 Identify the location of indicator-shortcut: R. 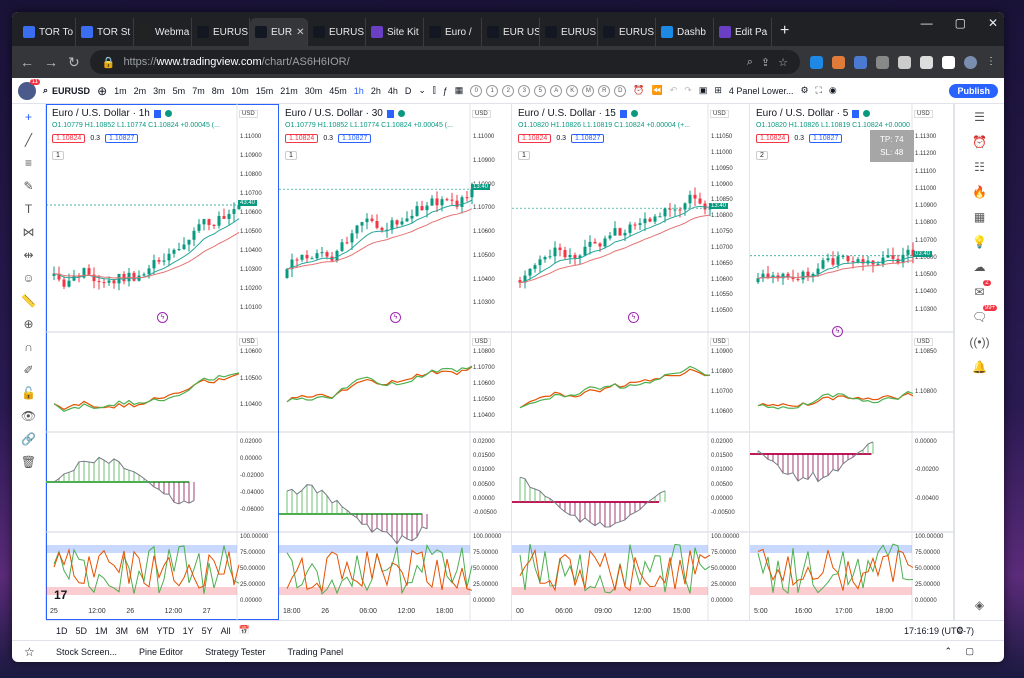
(604, 90).